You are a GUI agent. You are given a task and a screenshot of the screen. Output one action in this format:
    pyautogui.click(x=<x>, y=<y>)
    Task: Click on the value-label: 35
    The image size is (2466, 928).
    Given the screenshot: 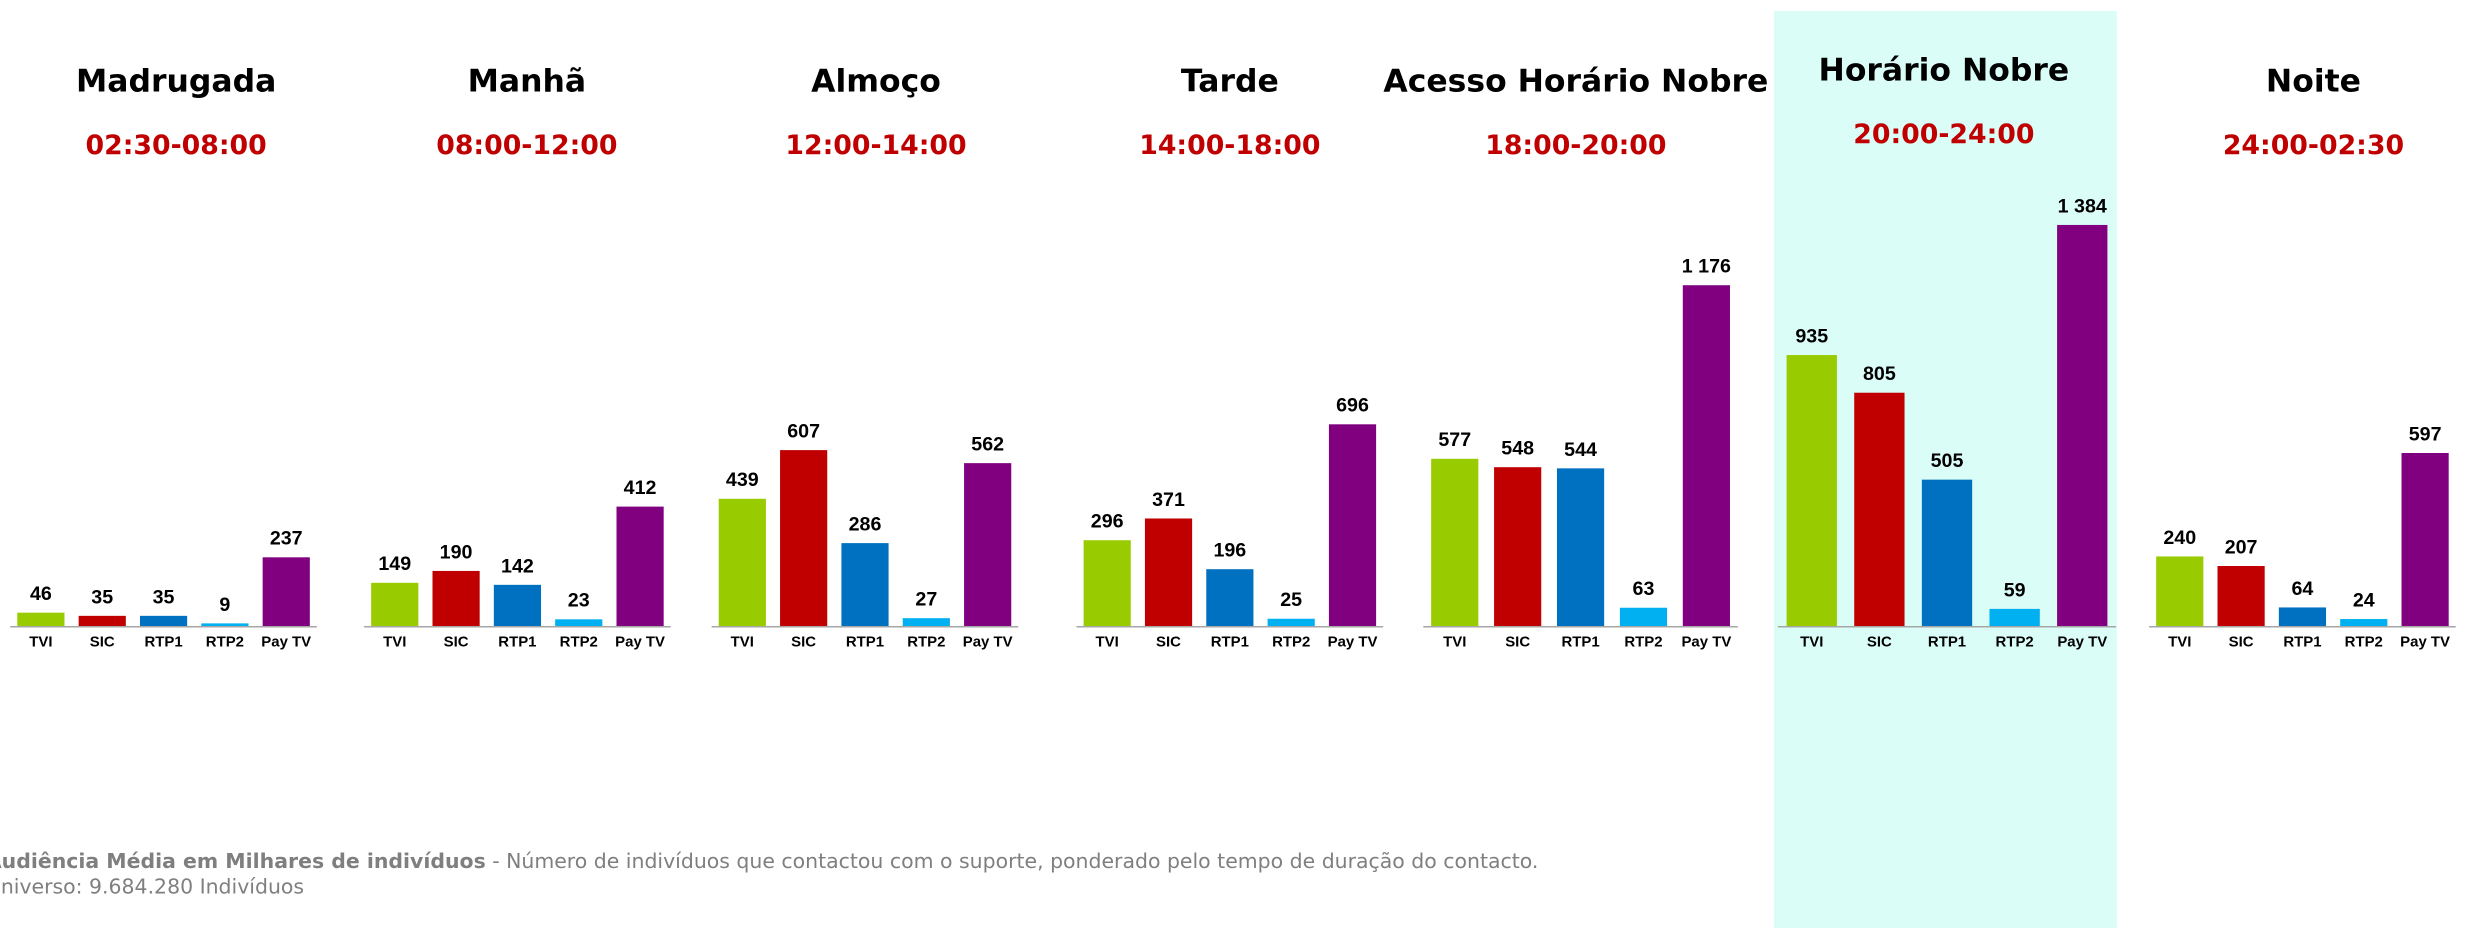 What is the action you would take?
    pyautogui.click(x=164, y=597)
    